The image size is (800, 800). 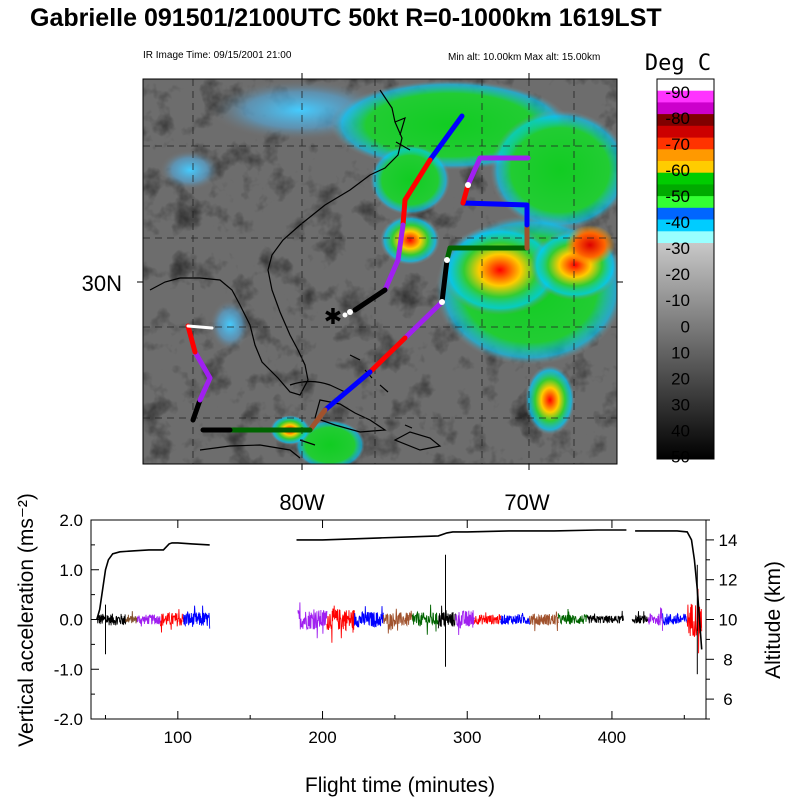 I want to click on y-left-tick-label: 0.0, so click(x=71, y=620).